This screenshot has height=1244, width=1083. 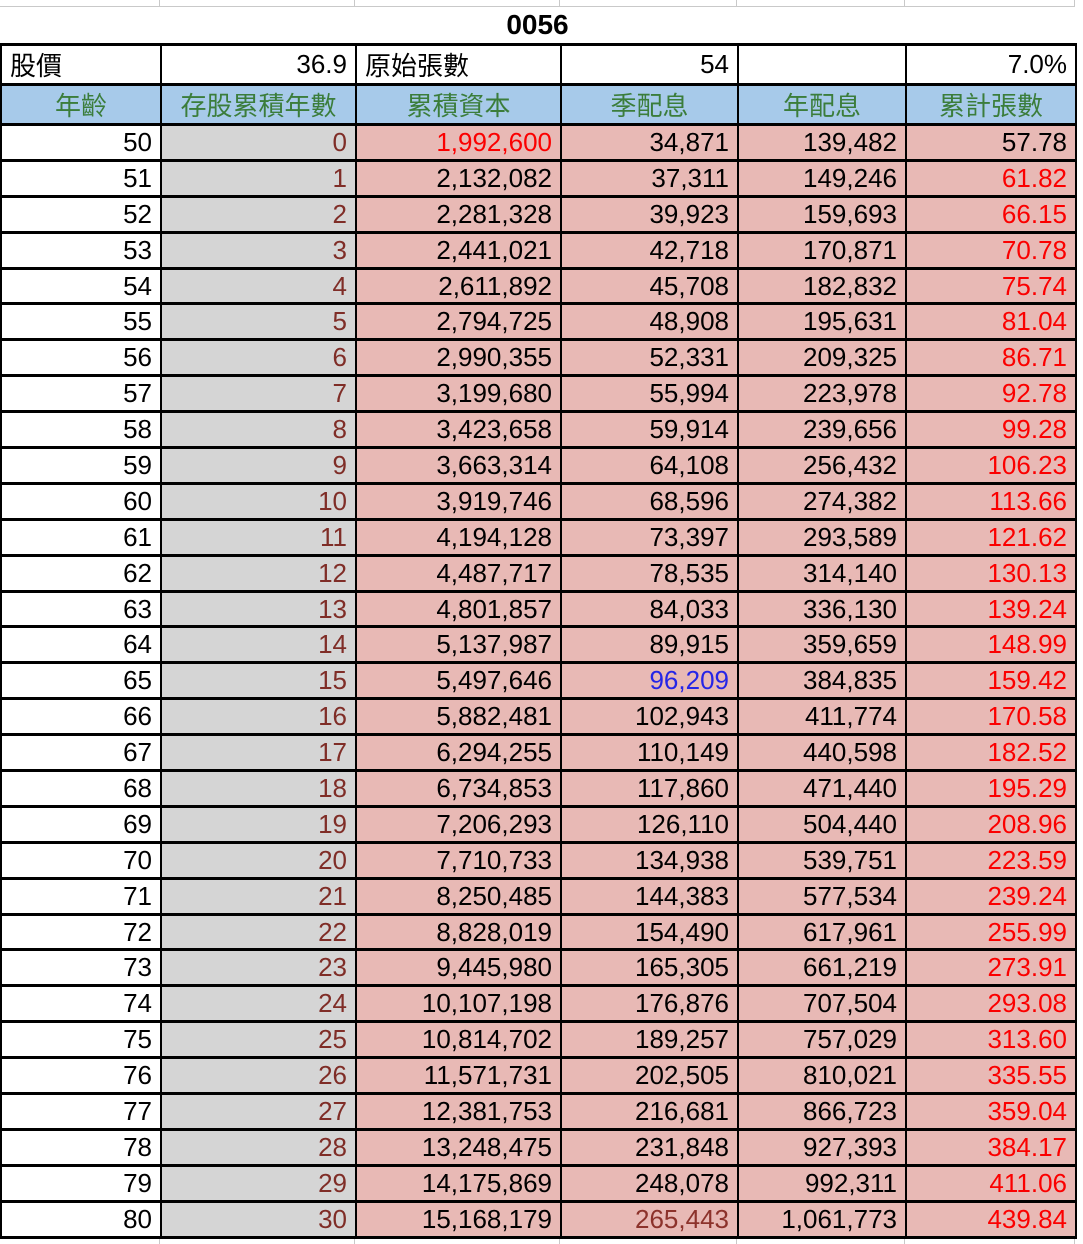 What do you see at coordinates (258, 358) in the screenshot?
I see `cell-years: 6` at bounding box center [258, 358].